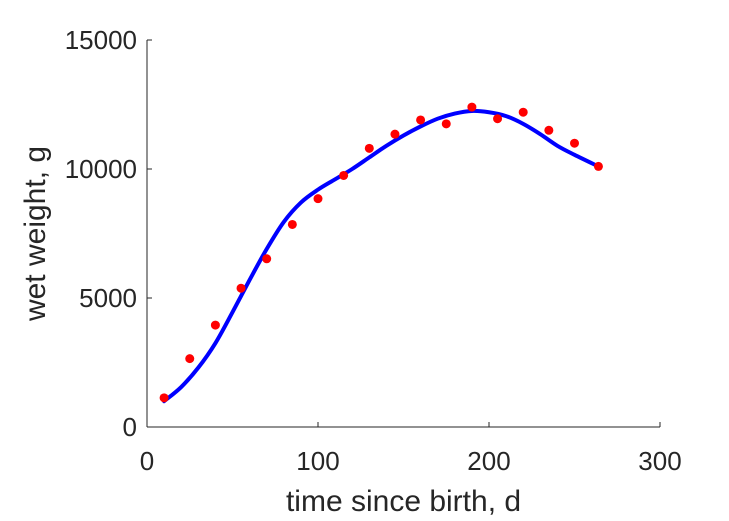 Image resolution: width=729 pixels, height=521 pixels. What do you see at coordinates (411, 449) in the screenshot?
I see `x-axis-ticks: 0 100 200 300` at bounding box center [411, 449].